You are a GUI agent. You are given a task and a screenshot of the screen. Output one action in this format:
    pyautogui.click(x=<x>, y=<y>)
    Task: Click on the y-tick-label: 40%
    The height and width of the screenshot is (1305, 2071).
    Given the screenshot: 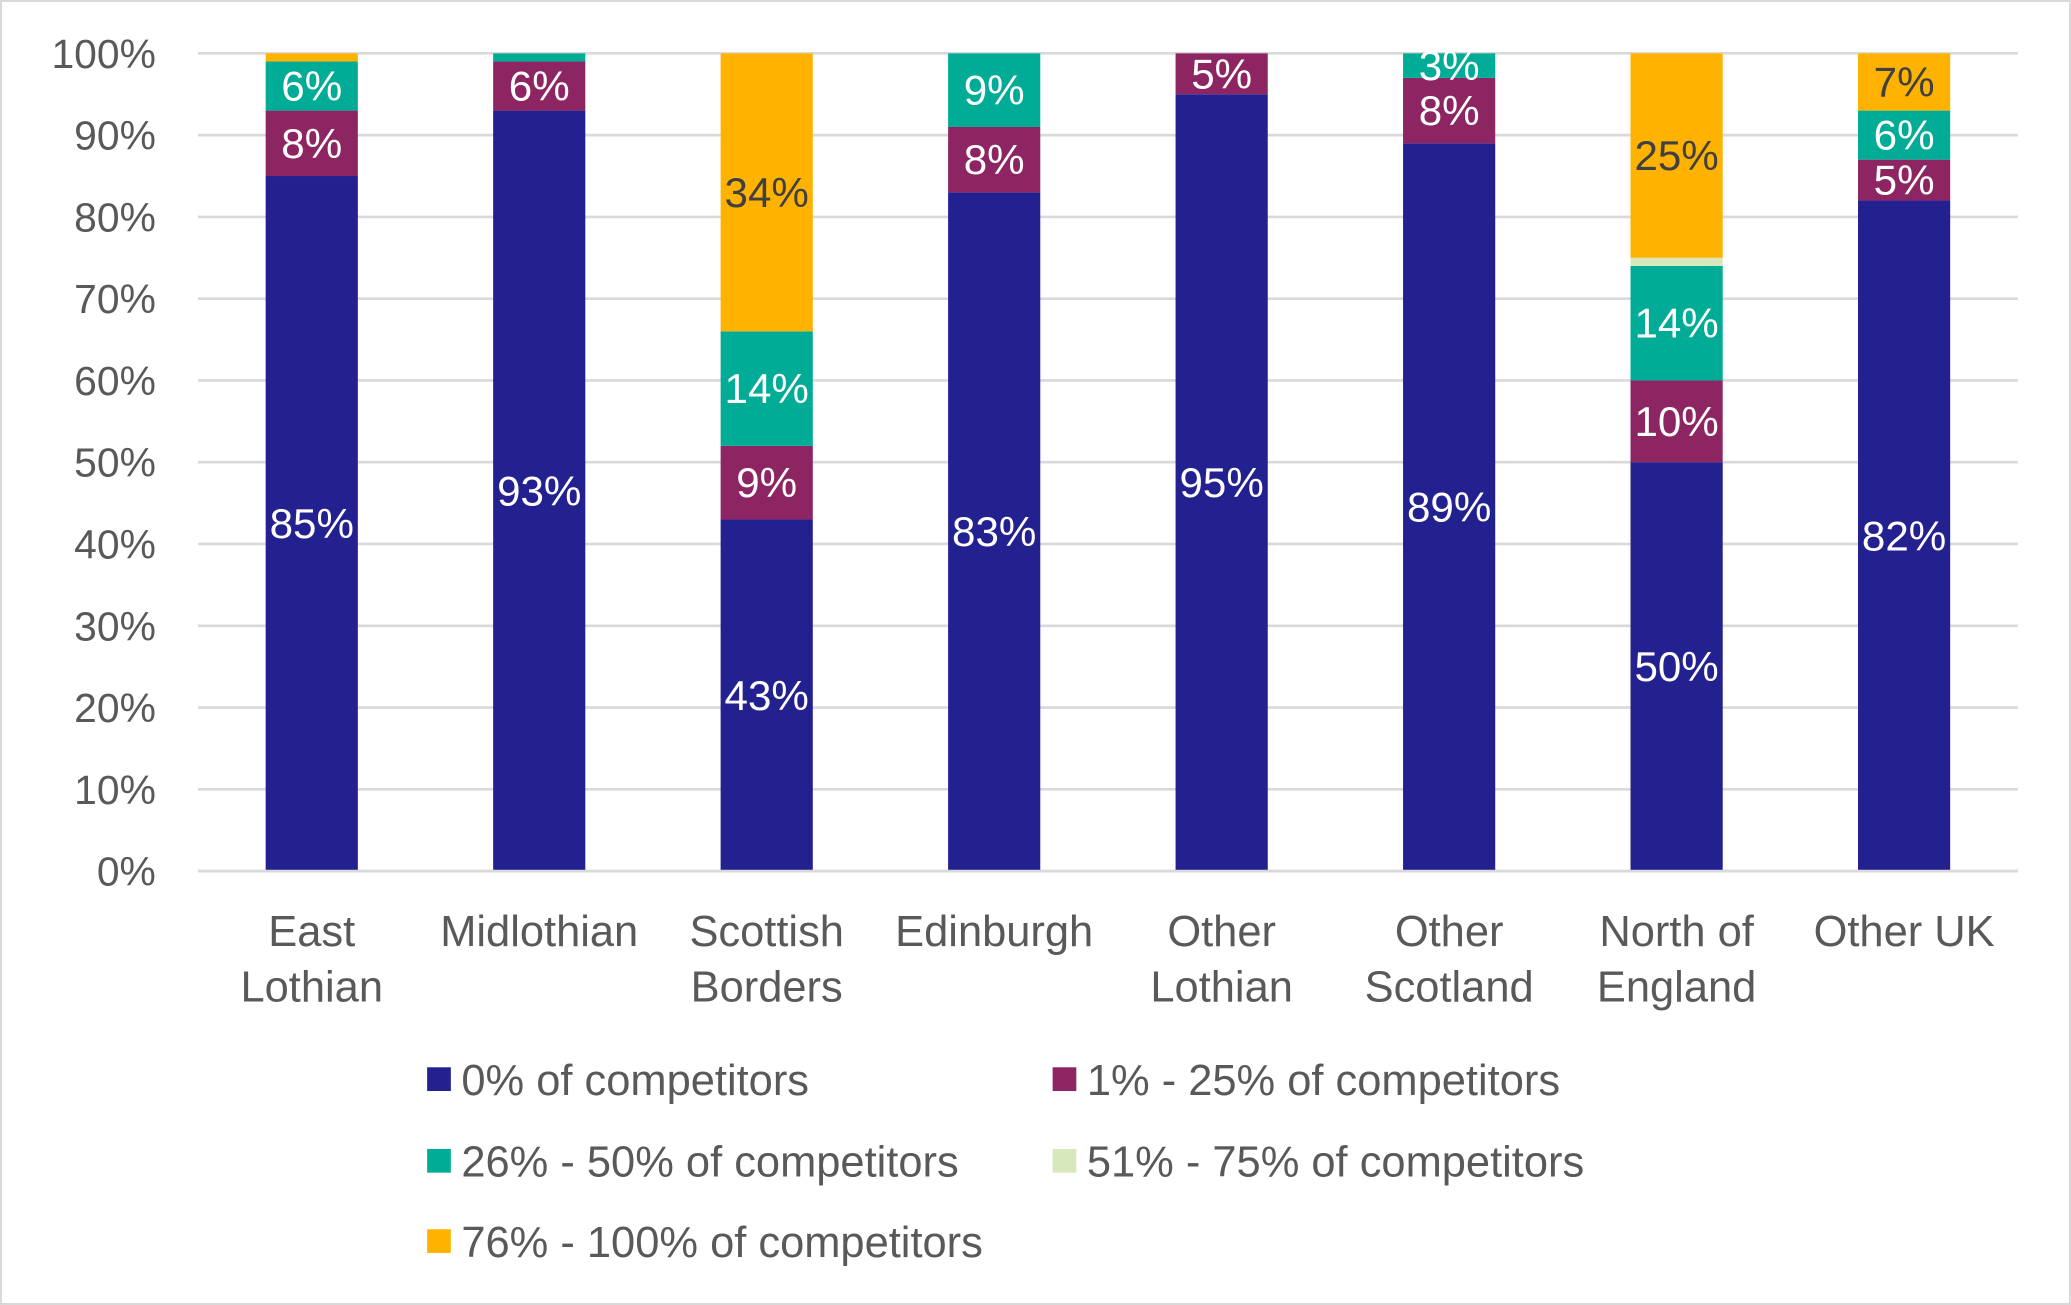 What is the action you would take?
    pyautogui.click(x=115, y=544)
    